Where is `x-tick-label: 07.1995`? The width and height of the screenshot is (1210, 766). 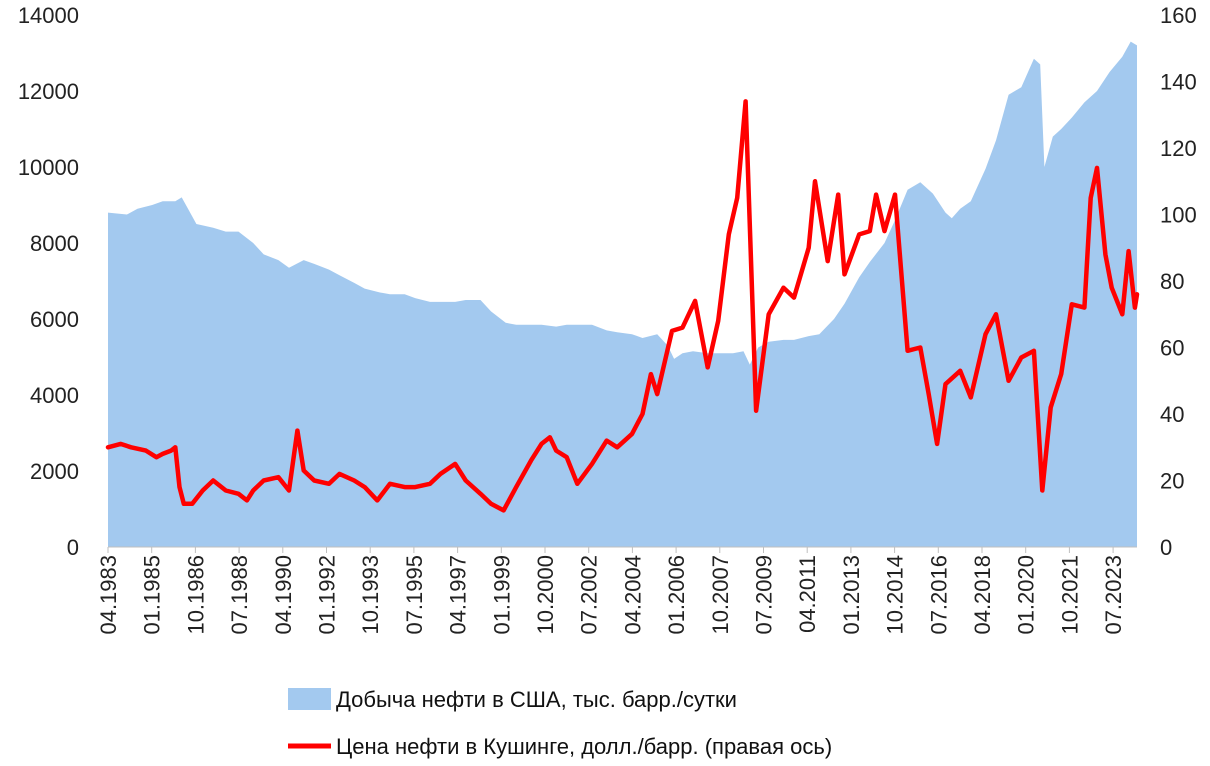
x-tick-label: 07.1995 is located at coordinates (414, 595).